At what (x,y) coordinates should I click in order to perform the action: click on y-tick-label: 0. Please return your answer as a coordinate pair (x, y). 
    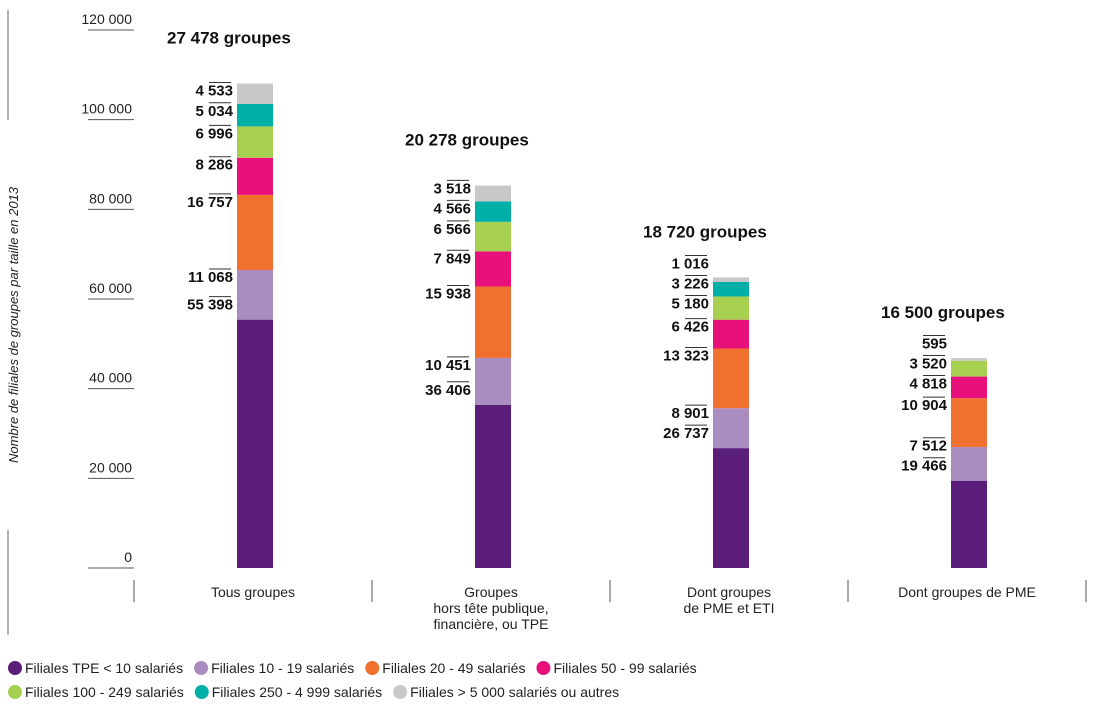
    Looking at the image, I should click on (128, 557).